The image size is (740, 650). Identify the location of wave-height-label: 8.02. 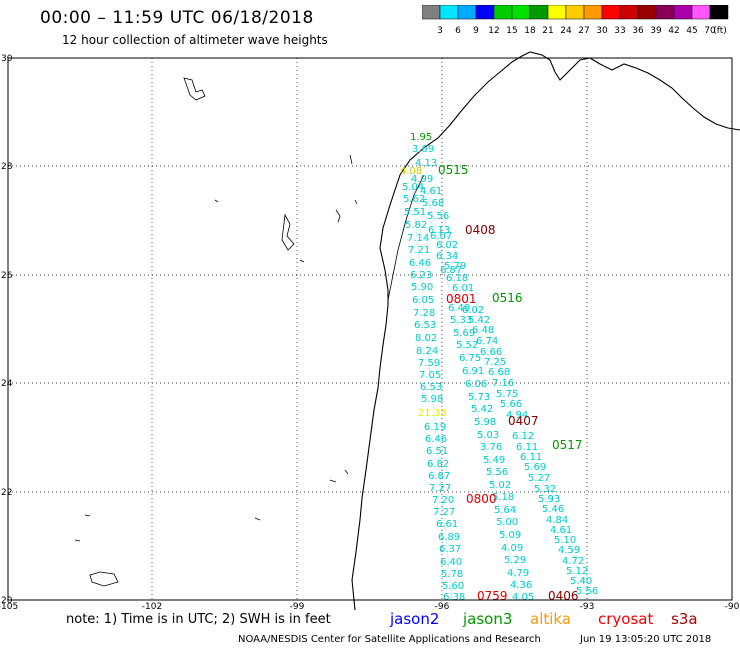
(426, 338).